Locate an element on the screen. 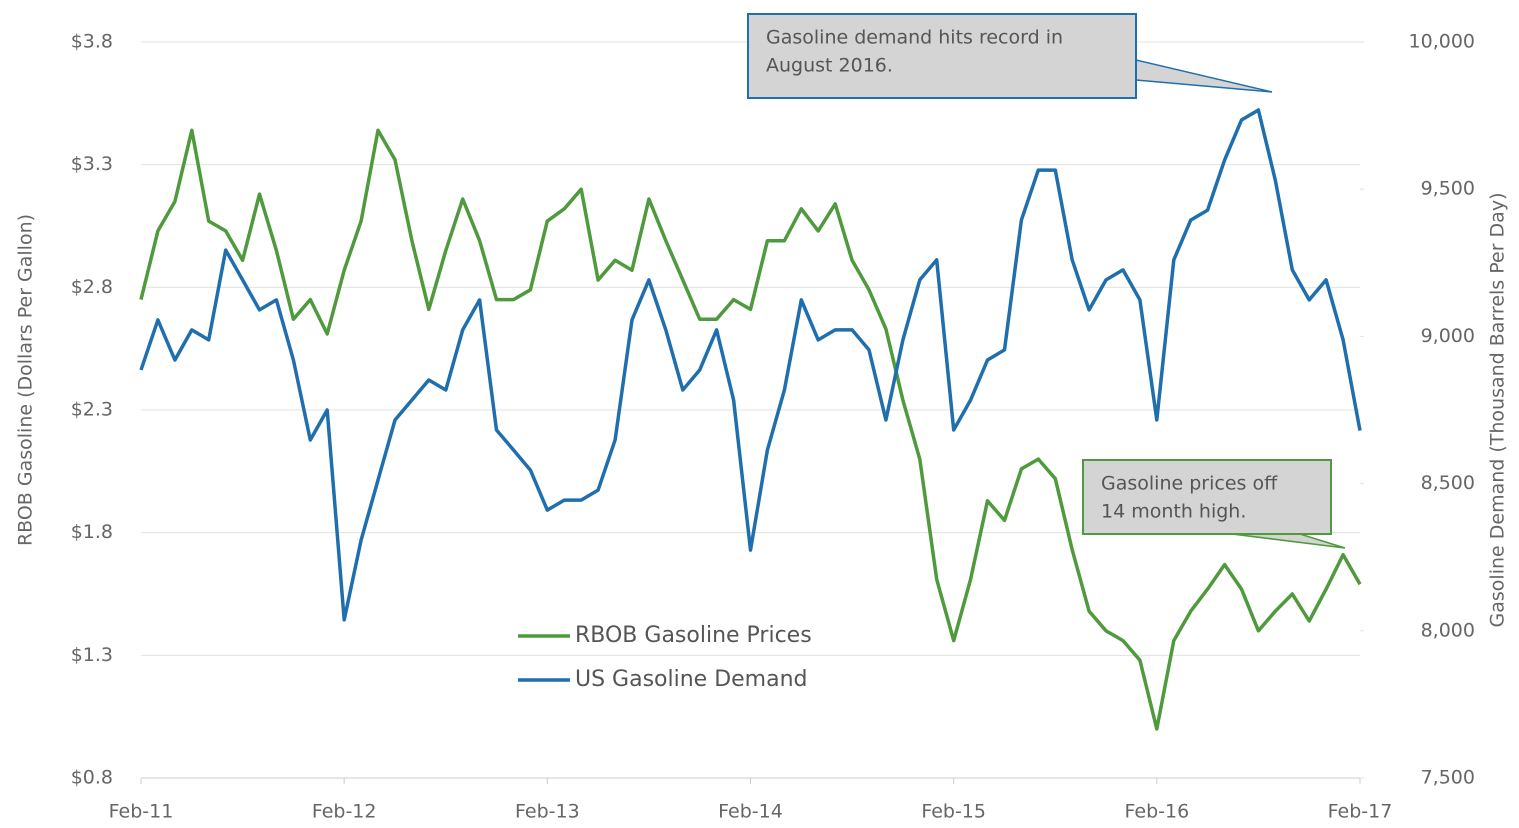  y2-tick-label: 9,500 is located at coordinates (1448, 189).